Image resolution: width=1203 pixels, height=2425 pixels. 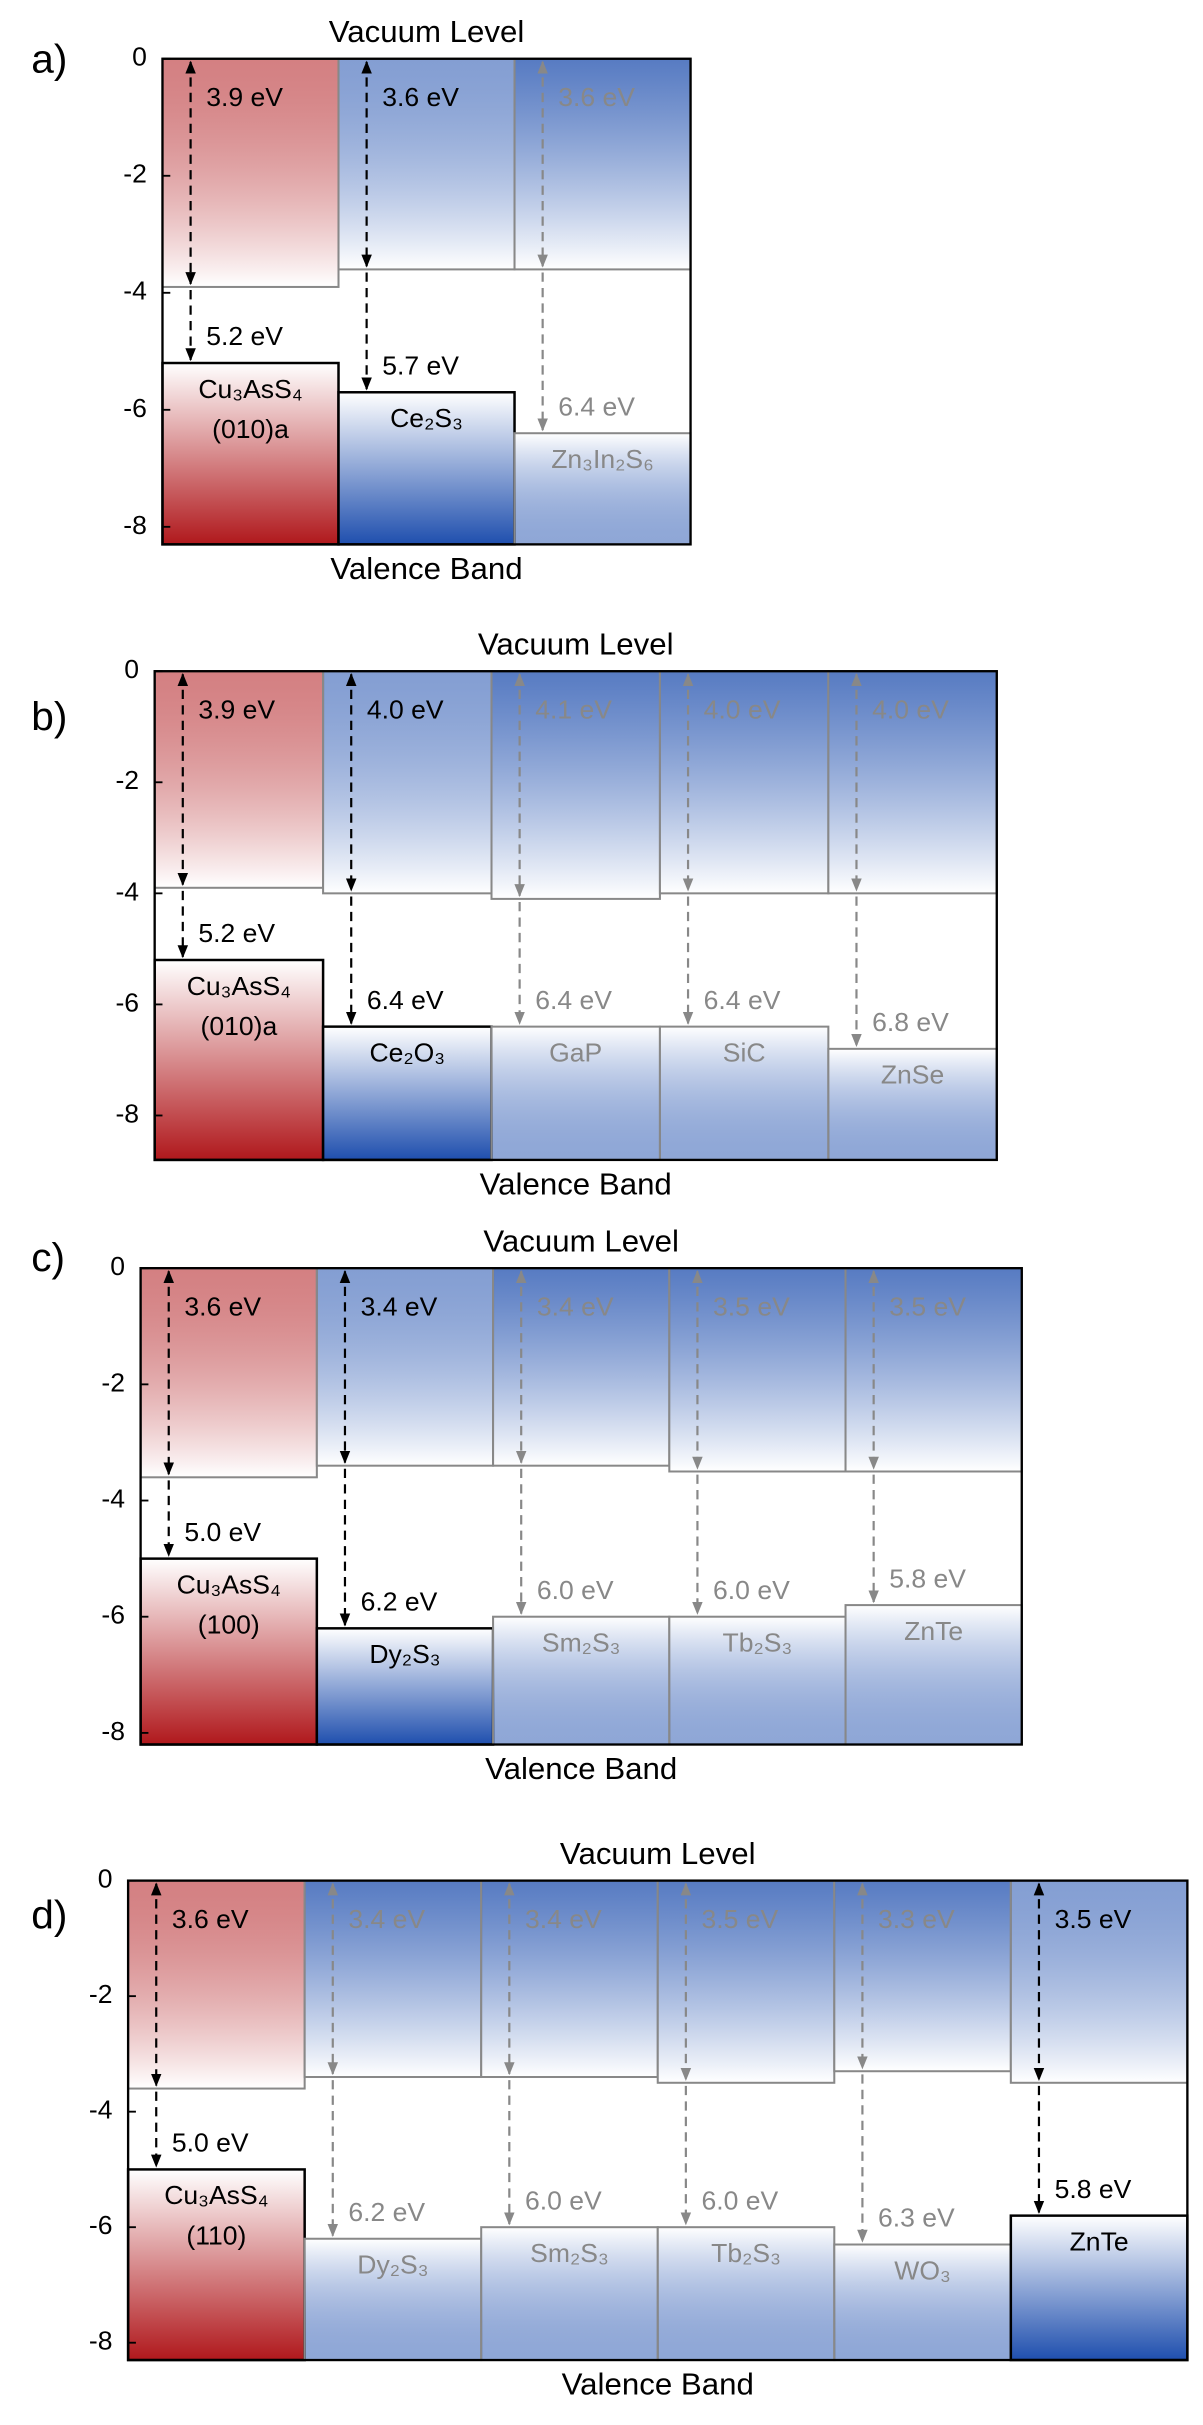 What do you see at coordinates (407, 1053) in the screenshot?
I see `material-name: Ce₂O₃` at bounding box center [407, 1053].